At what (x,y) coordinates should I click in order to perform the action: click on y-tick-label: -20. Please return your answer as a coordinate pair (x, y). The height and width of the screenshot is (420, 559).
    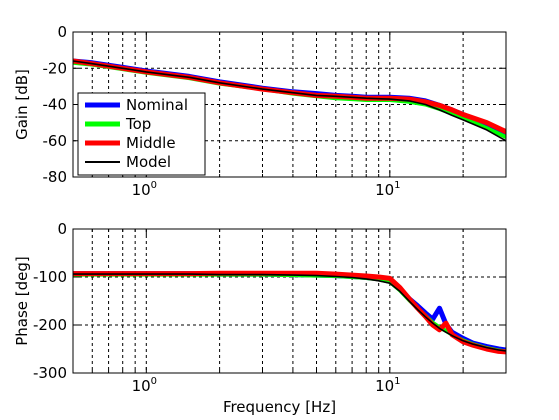
    Looking at the image, I should click on (55, 68).